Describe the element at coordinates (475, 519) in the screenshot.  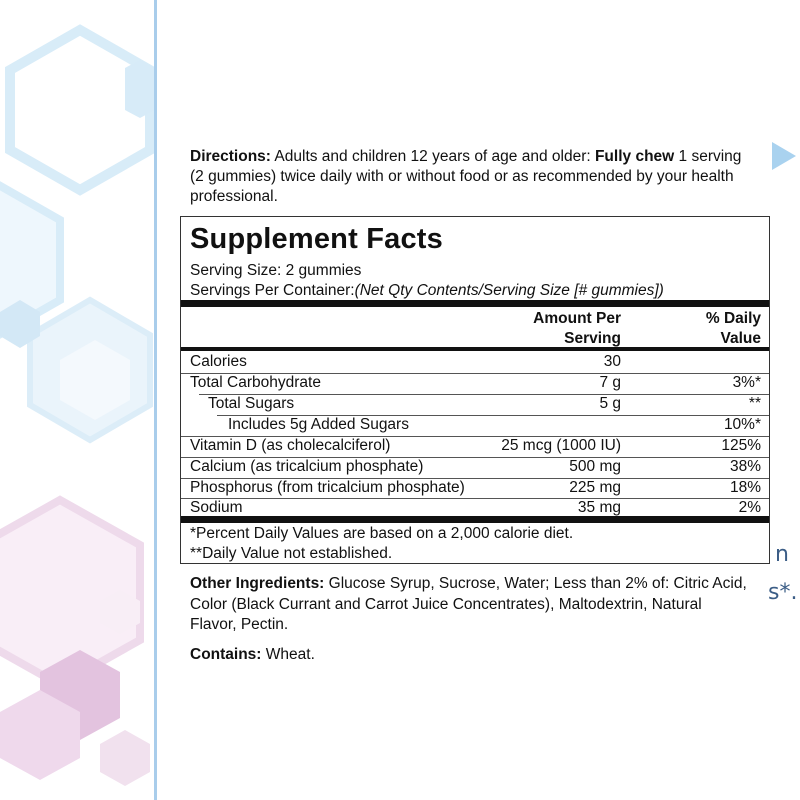
I see `thick-rule-bottom` at that location.